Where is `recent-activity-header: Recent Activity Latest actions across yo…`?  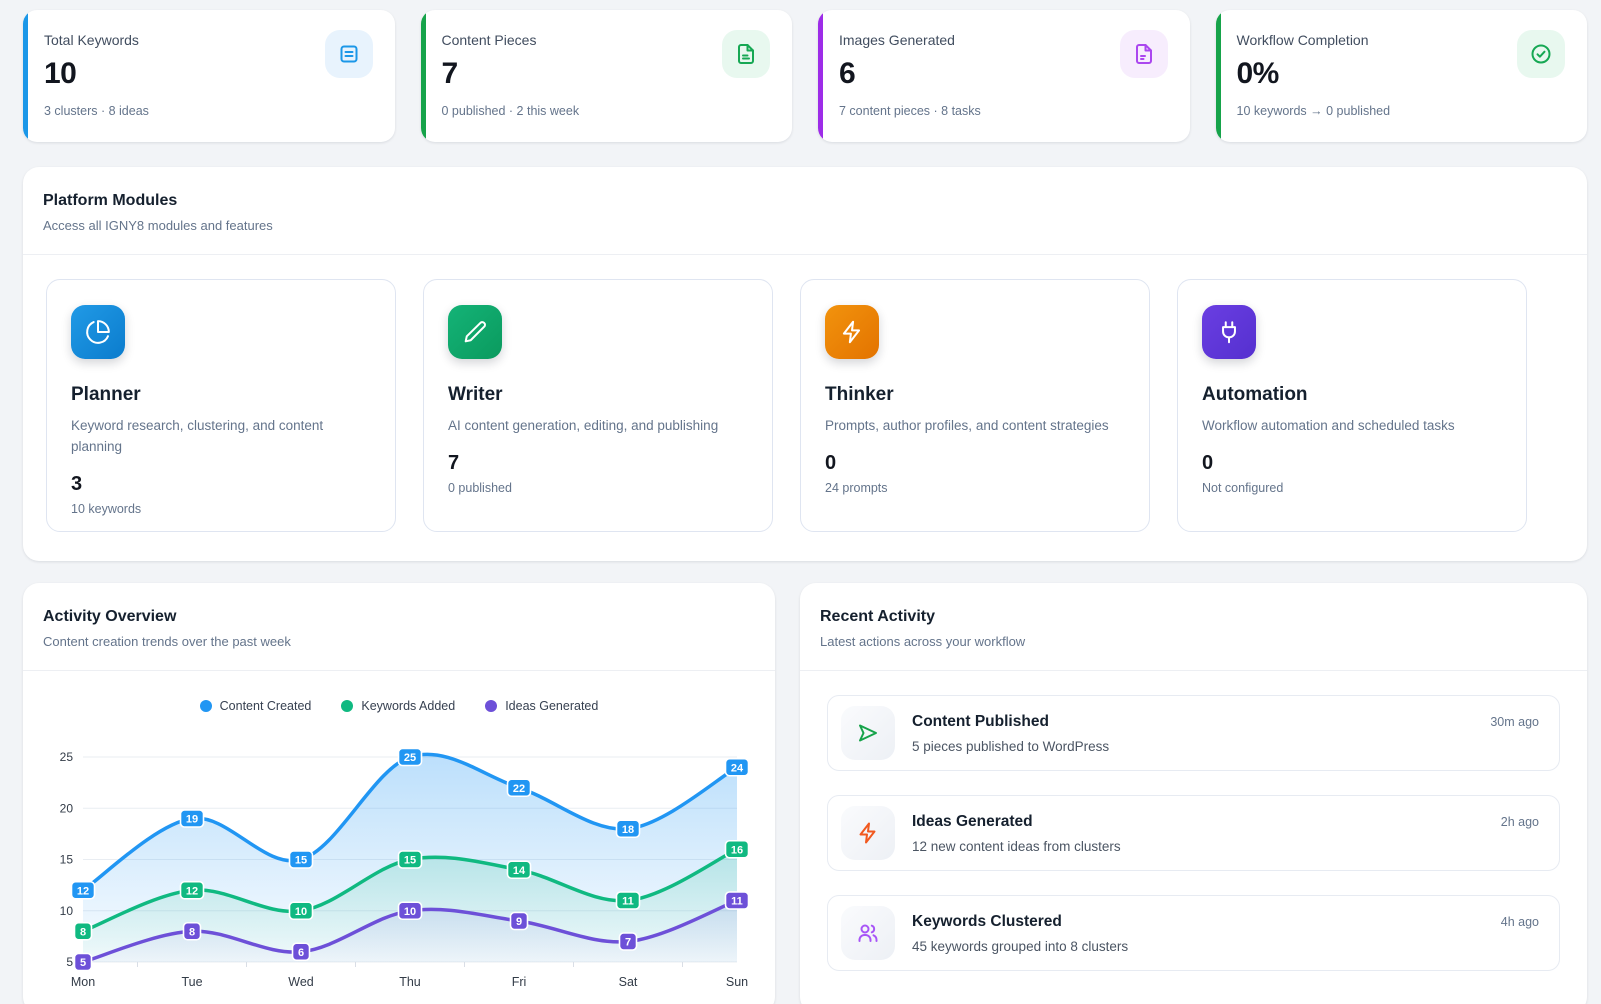
recent-activity-header: Recent Activity Latest actions across yo… is located at coordinates (1193, 627).